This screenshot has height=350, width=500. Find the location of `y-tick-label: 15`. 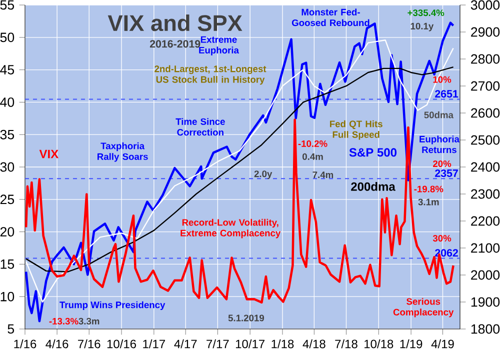

y-tick-label: 15 is located at coordinates (7, 264).